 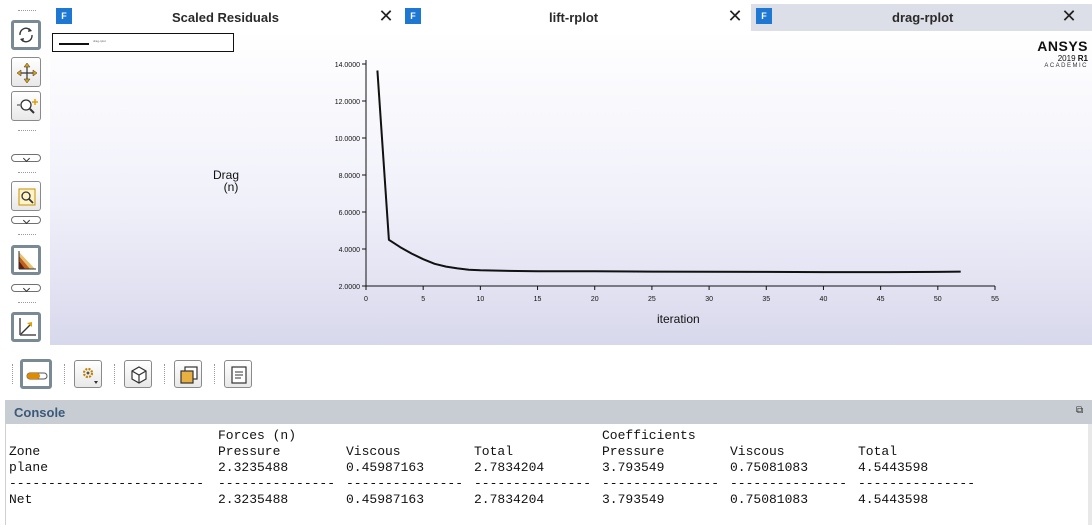 I want to click on copy-window-button, so click(x=188, y=374).